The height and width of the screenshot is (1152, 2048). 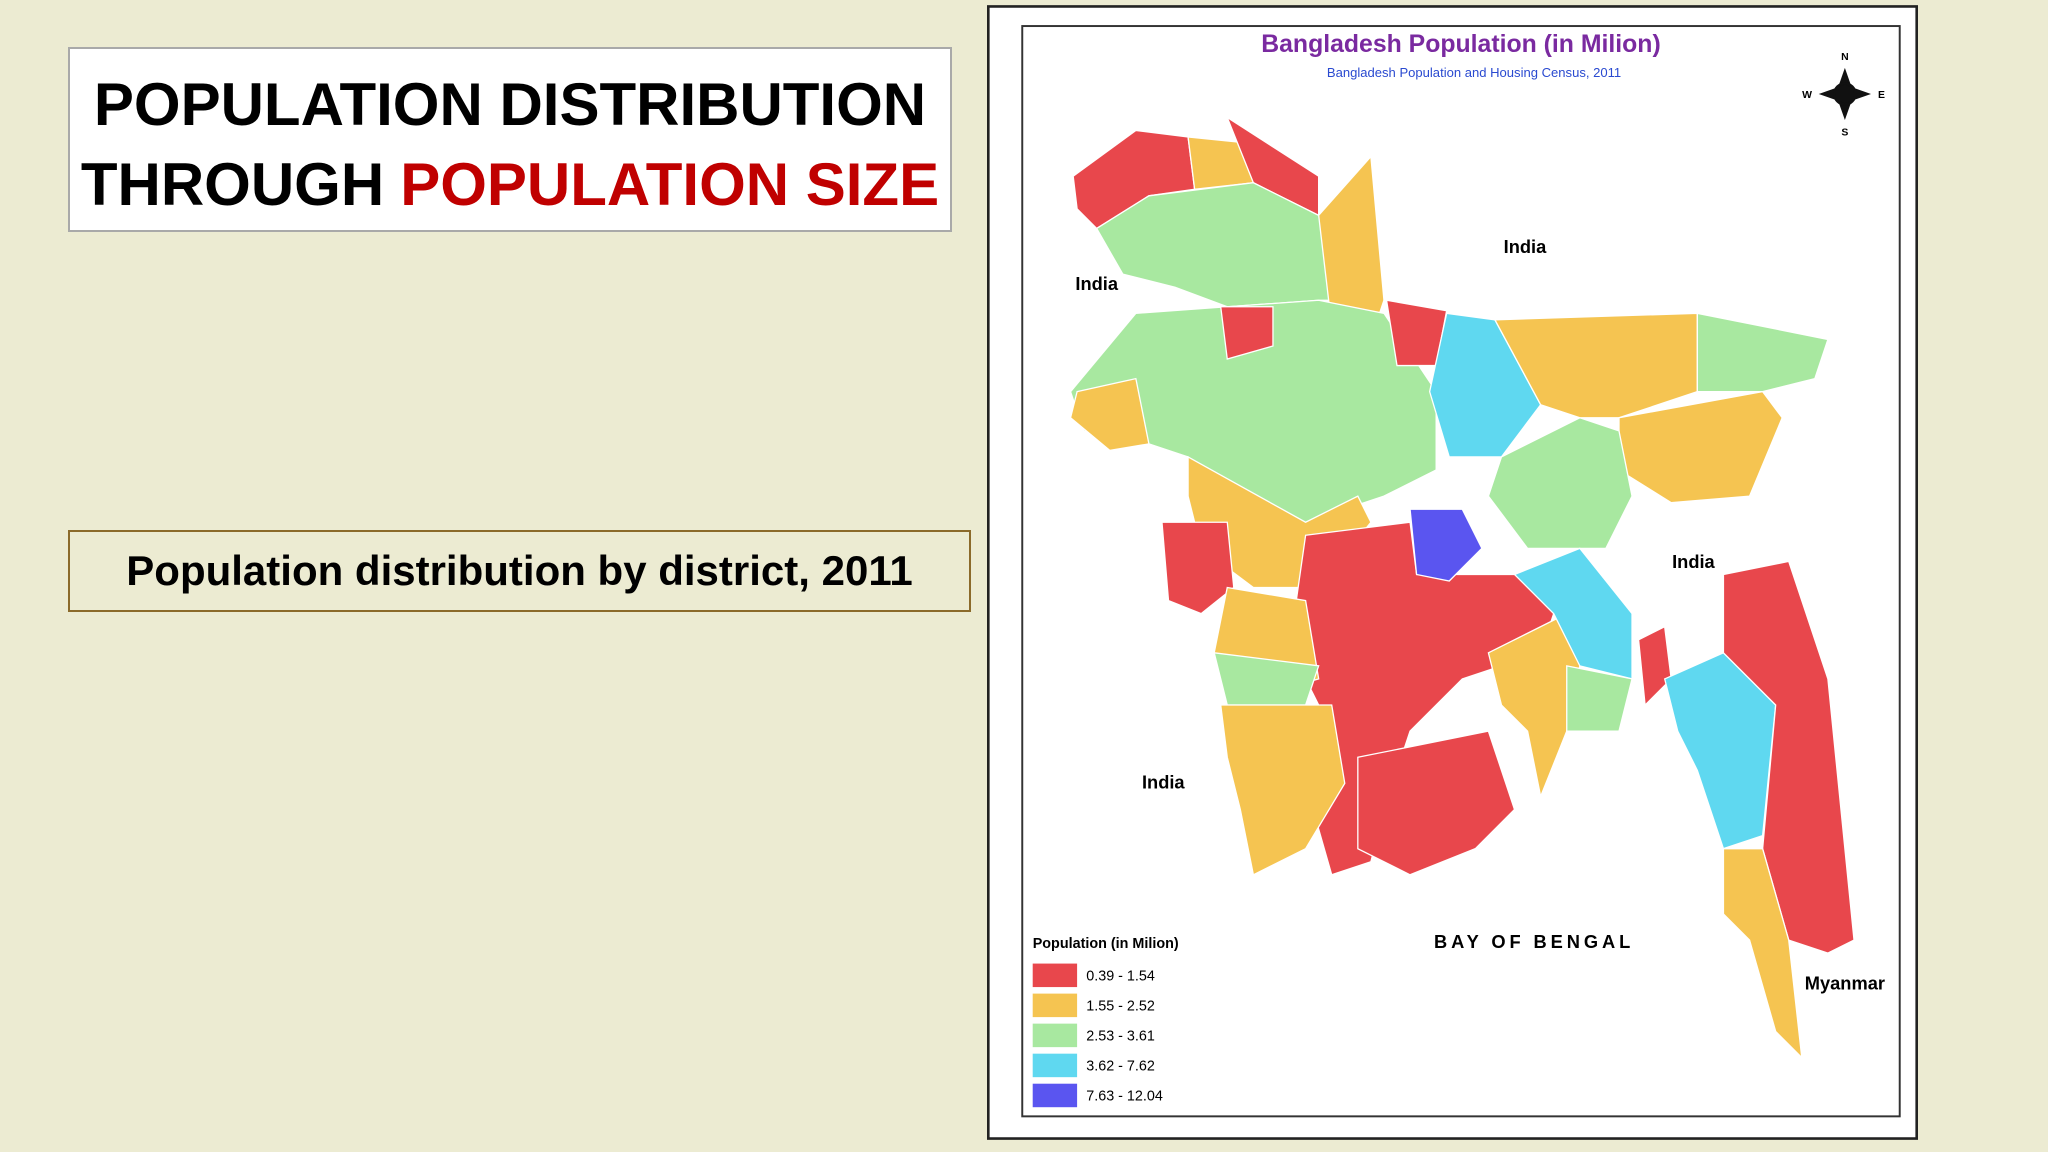 What do you see at coordinates (1845, 57) in the screenshot?
I see `compass-letter: N` at bounding box center [1845, 57].